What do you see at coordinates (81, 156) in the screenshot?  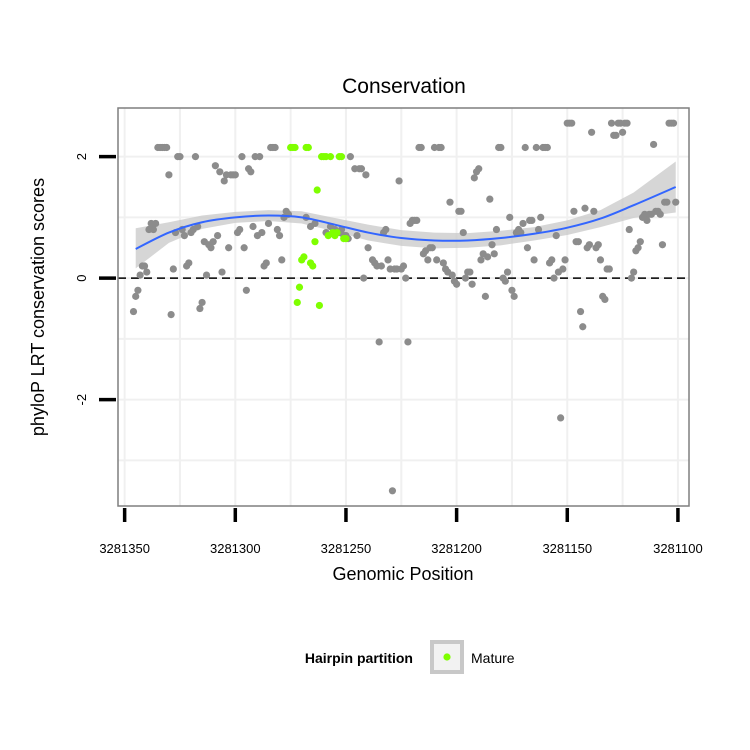 I see `y-tick-label: 2` at bounding box center [81, 156].